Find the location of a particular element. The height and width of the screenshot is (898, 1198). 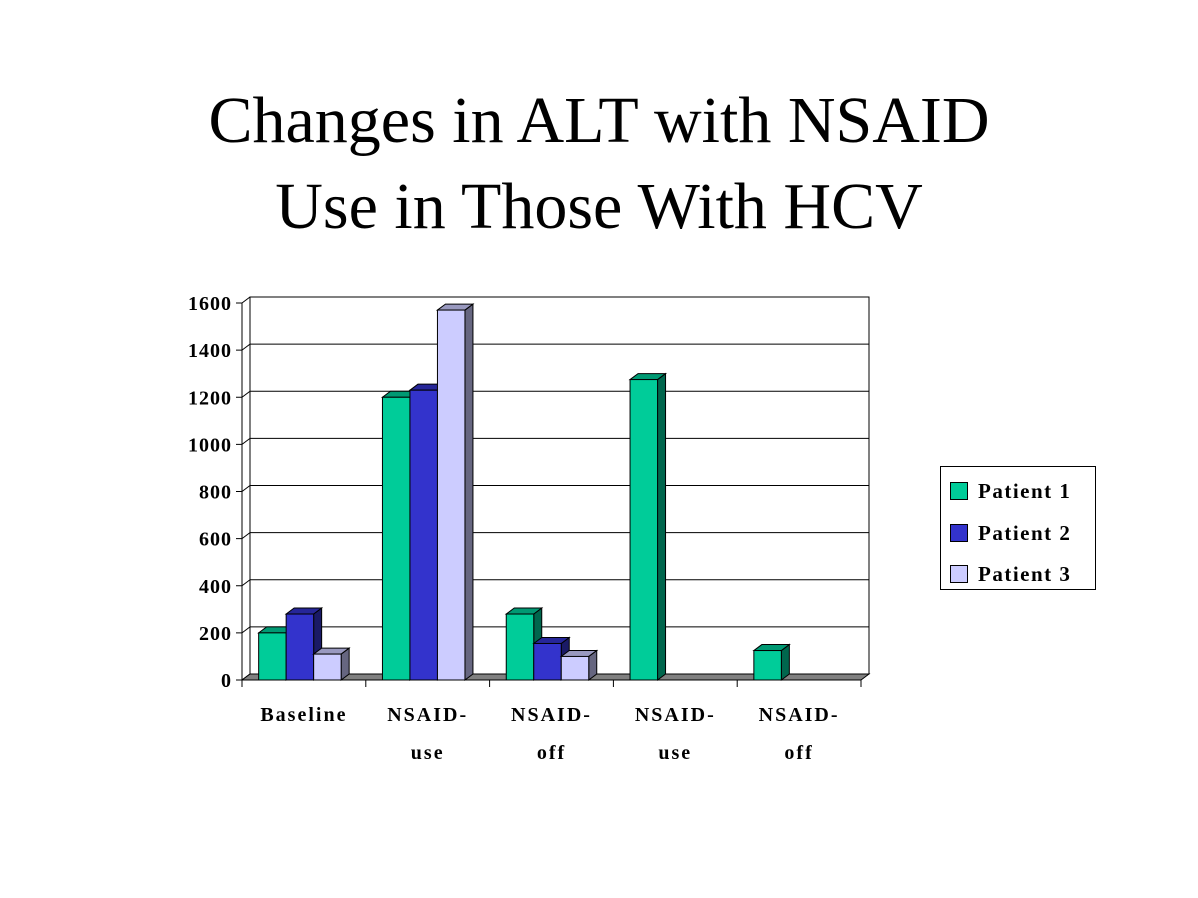

y-tick-label: 1000 is located at coordinates (210, 445).